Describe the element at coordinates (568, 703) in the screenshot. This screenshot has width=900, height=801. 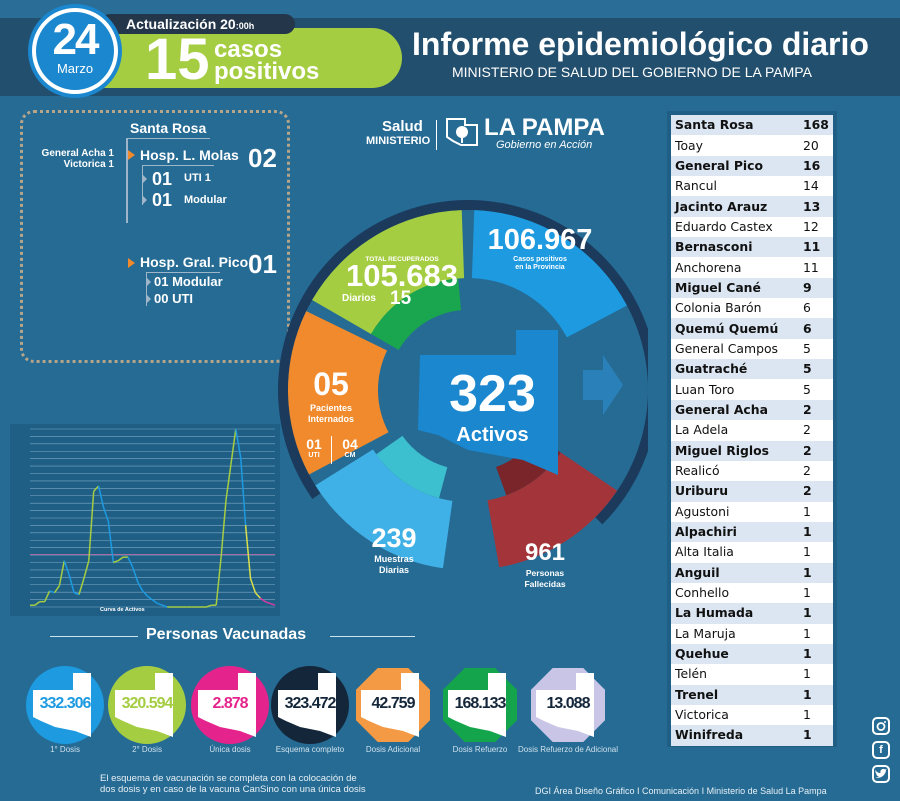
I see `vaccination-value: 13.088` at that location.